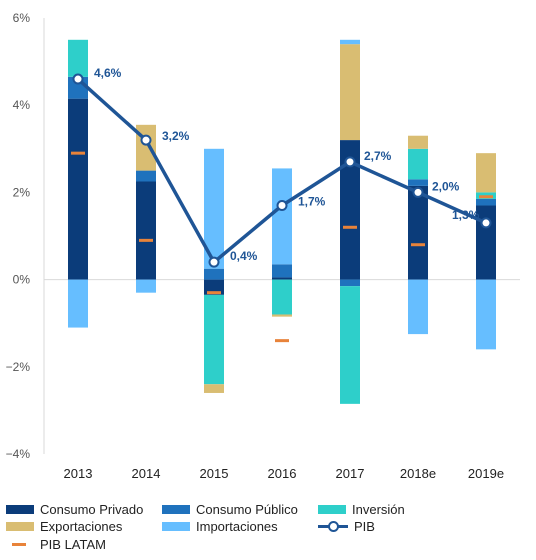  What do you see at coordinates (92, 509) in the screenshot?
I see `legend-label: Consumo Privado` at bounding box center [92, 509].